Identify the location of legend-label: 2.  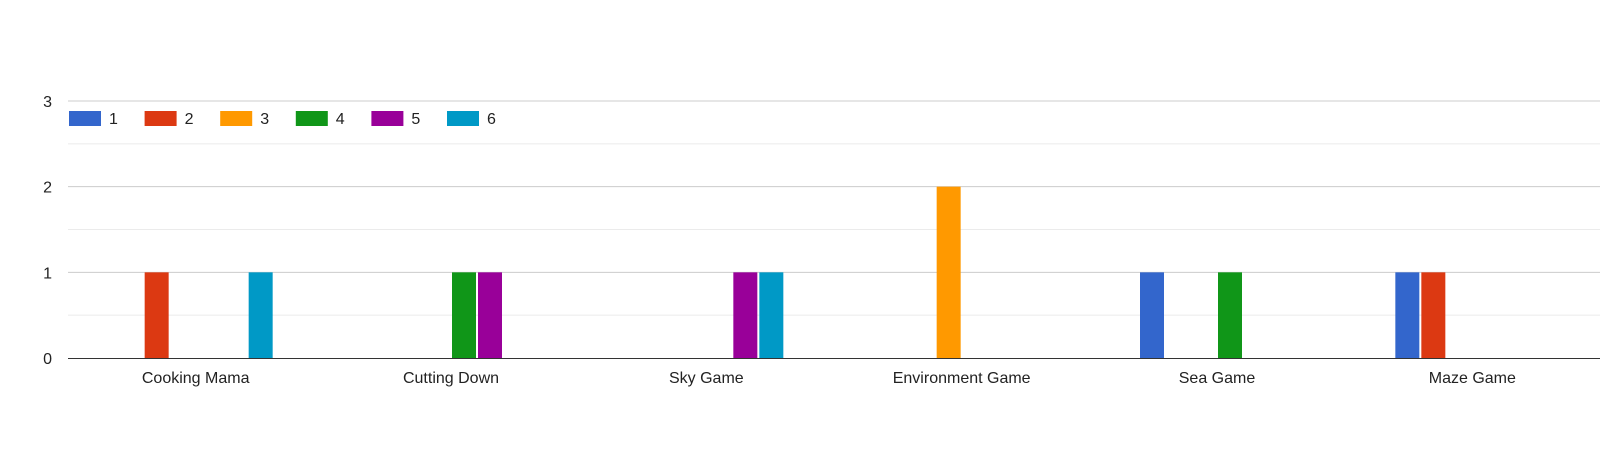
(189, 119).